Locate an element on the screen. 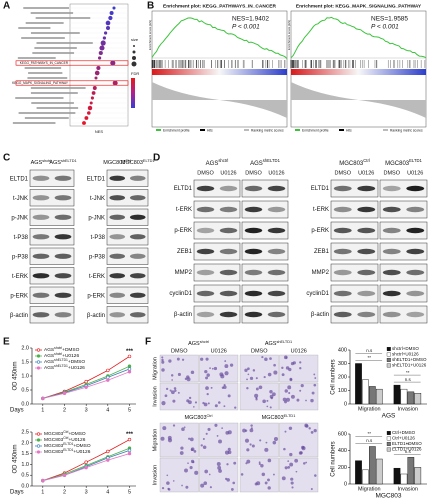 The width and height of the screenshot is (429, 500). annotation: *** is located at coordinates (130, 352).